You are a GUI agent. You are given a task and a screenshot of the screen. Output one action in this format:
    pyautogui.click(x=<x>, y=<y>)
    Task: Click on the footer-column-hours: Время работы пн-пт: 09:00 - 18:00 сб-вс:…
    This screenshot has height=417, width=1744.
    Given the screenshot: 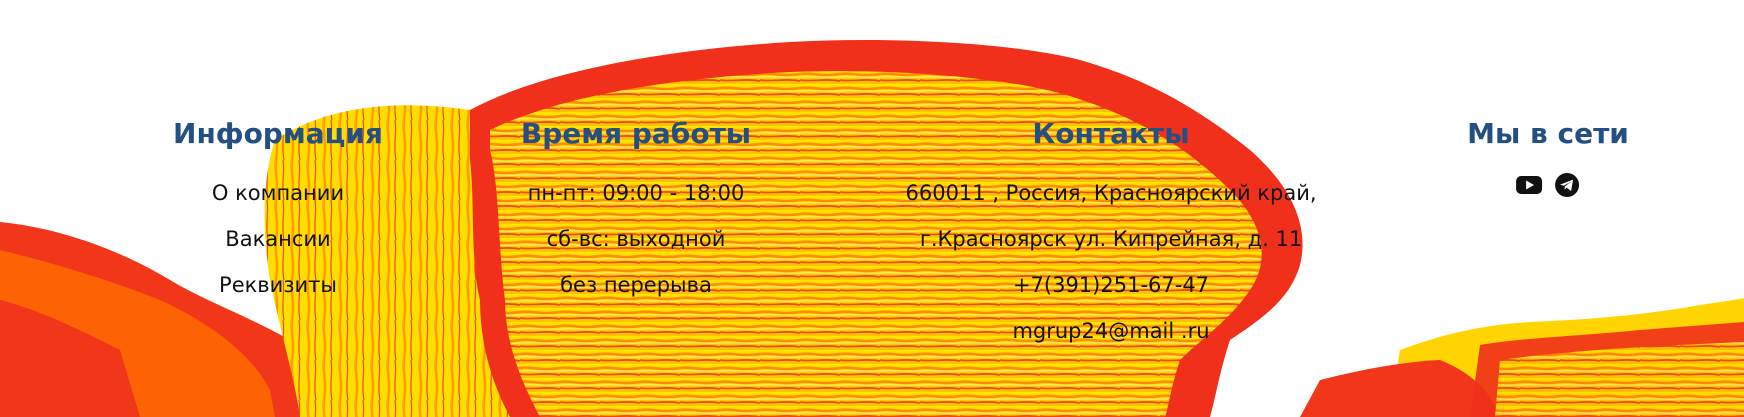 What is the action you would take?
    pyautogui.click(x=636, y=211)
    